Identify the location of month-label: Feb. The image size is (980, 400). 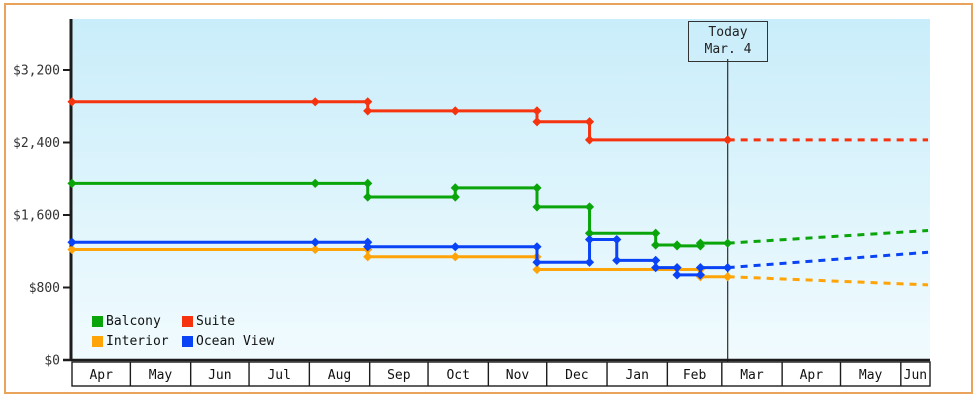
(695, 375).